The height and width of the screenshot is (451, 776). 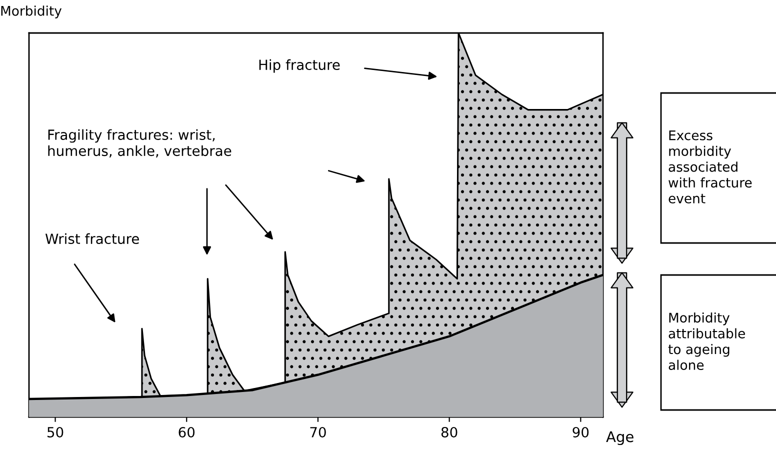 What do you see at coordinates (299, 66) in the screenshot?
I see `annotation: Hip fracture` at bounding box center [299, 66].